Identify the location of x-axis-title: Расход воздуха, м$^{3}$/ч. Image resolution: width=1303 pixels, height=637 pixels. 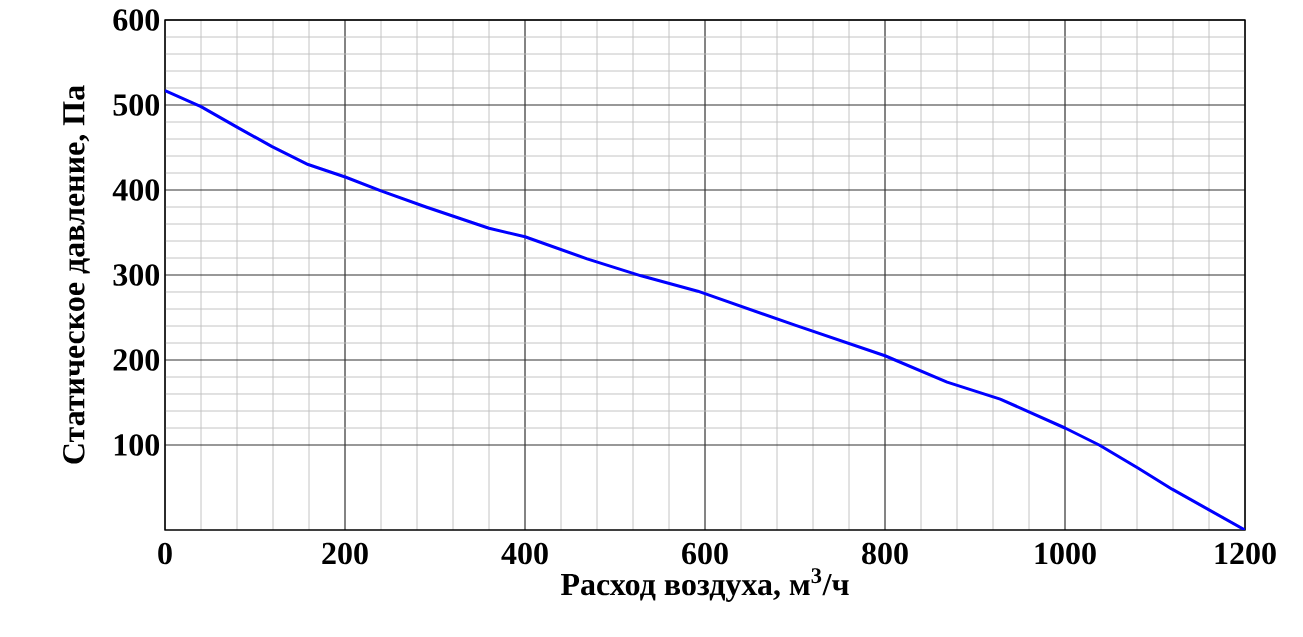
(705, 585).